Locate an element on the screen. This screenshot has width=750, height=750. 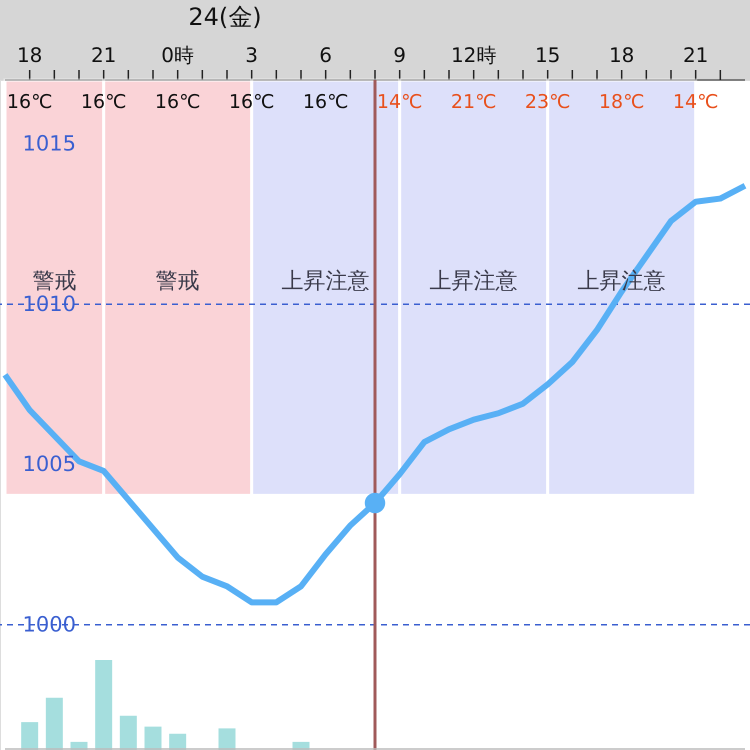
x-tick-label: 6 is located at coordinates (325, 55).